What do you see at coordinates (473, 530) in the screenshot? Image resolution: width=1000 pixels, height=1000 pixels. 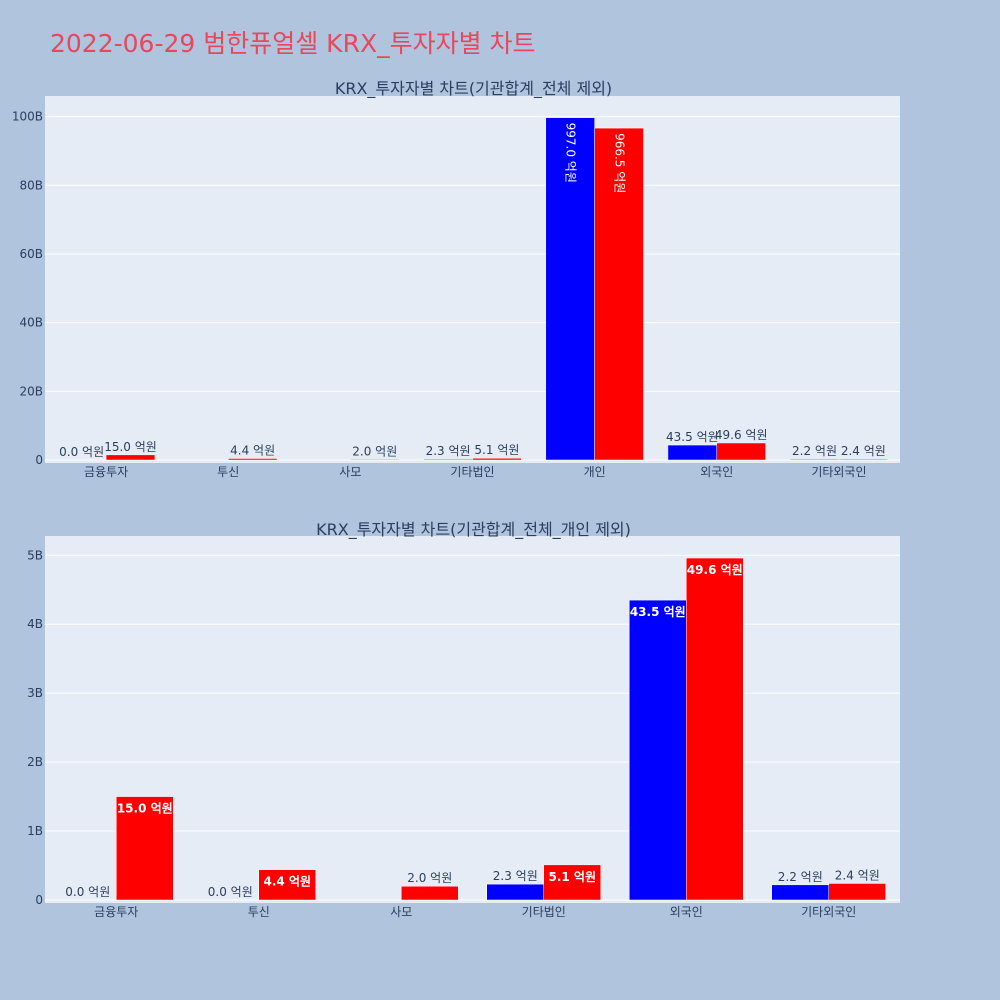 I see `chart-title: KRX_투자자별 차트(기관합계_전체_개인 제외)` at bounding box center [473, 530].